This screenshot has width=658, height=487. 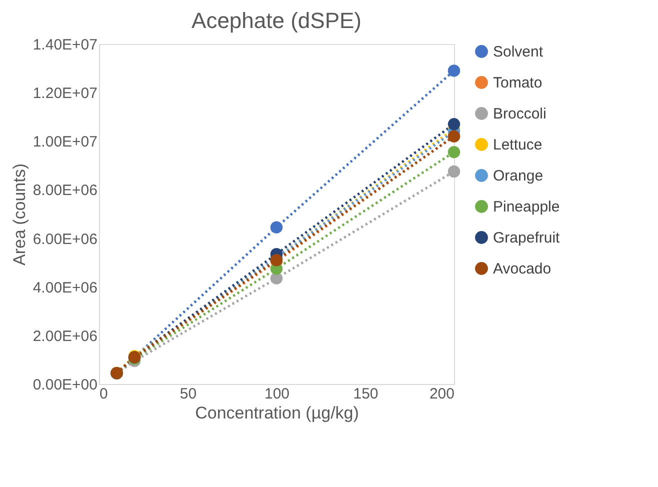 I want to click on x-tick-label: 50, so click(x=188, y=394).